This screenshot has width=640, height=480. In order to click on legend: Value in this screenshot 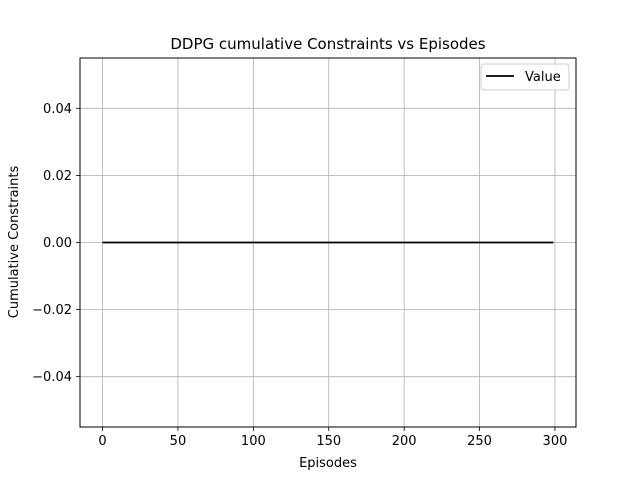, I will do `click(525, 77)`.